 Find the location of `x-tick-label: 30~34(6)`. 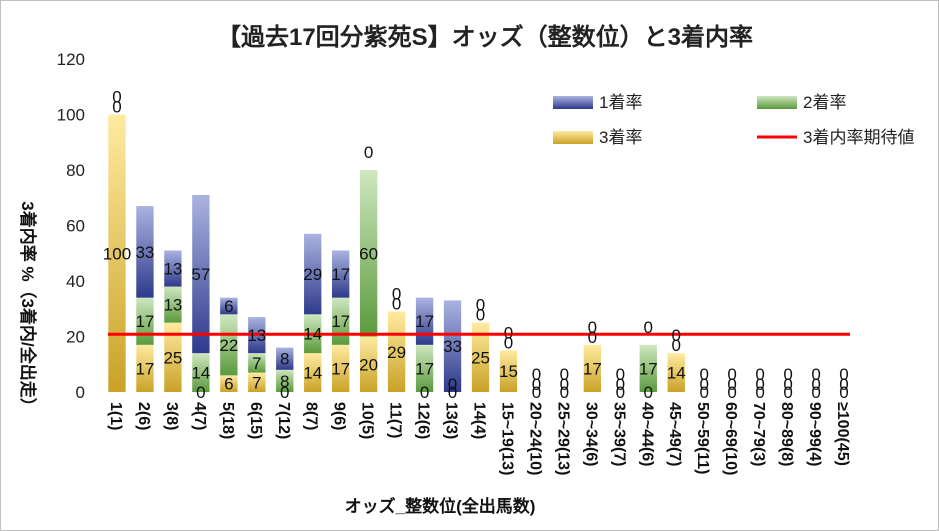

x-tick-label: 30~34(6) is located at coordinates (590, 434).